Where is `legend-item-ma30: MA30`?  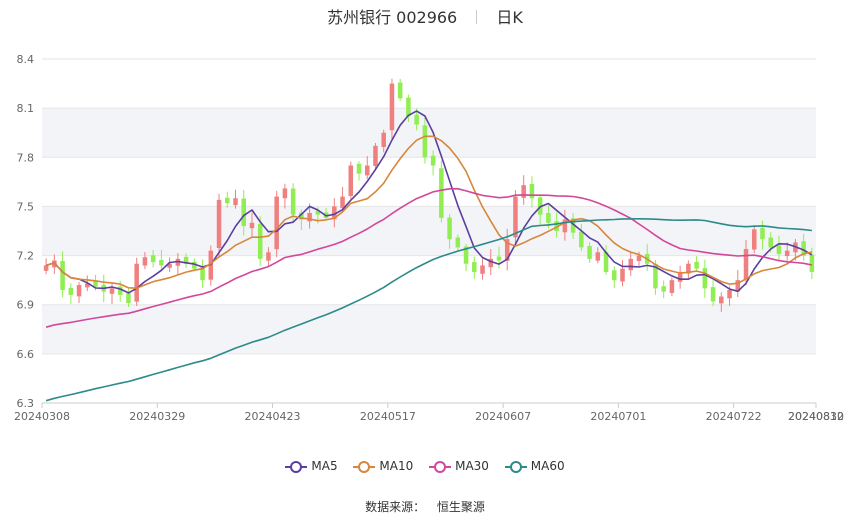 legend-item-ma30: MA30 is located at coordinates (459, 466).